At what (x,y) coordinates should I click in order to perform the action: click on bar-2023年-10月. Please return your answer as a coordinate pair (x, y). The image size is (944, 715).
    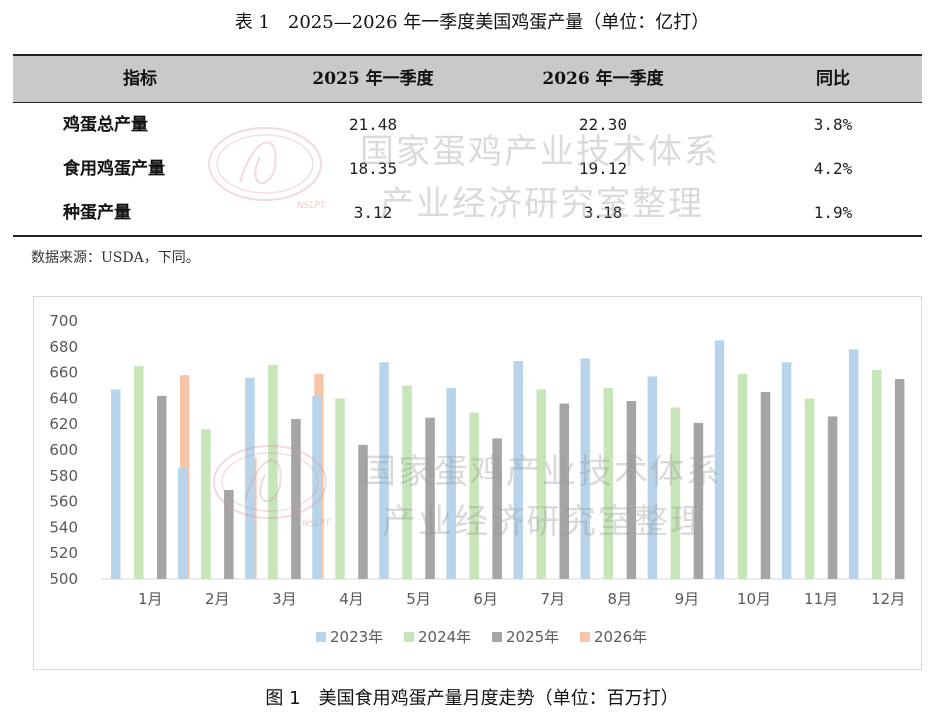
    Looking at the image, I should click on (719, 459).